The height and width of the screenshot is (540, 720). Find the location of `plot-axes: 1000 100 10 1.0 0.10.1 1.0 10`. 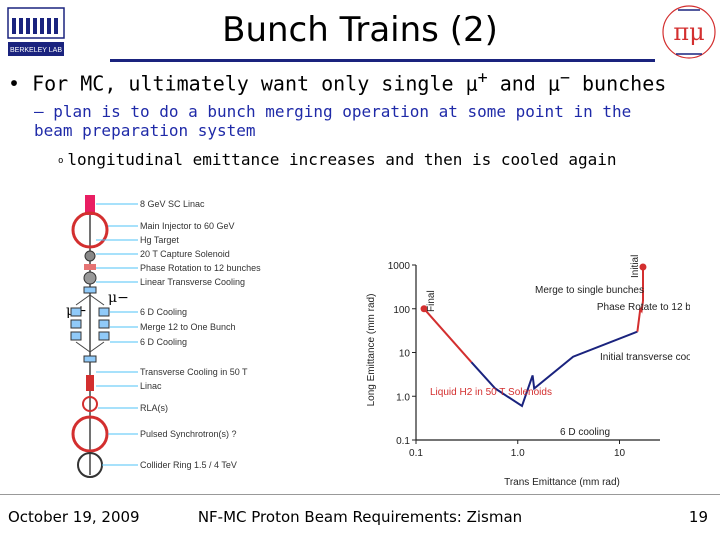

plot-axes: 1000 100 10 1.0 0.10.1 1.0 10 is located at coordinates (524, 360).